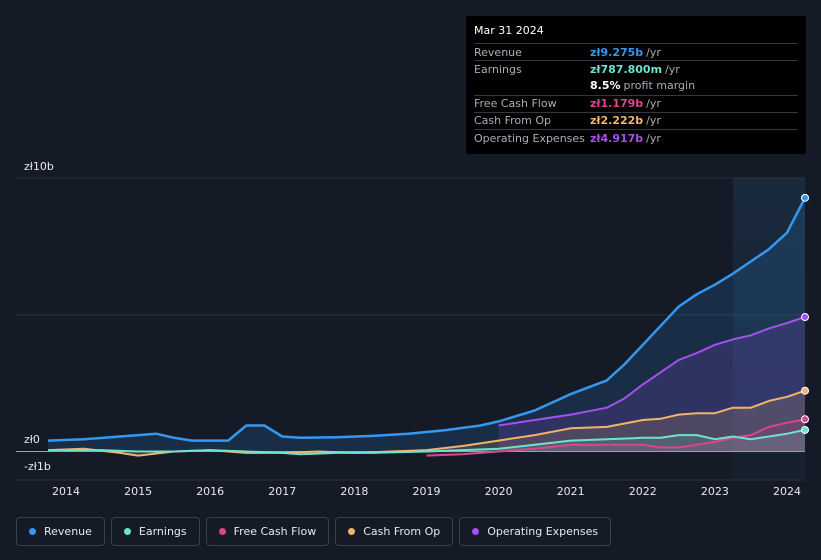  Describe the element at coordinates (210, 491) in the screenshot. I see `x-tick-label: 2016` at that location.